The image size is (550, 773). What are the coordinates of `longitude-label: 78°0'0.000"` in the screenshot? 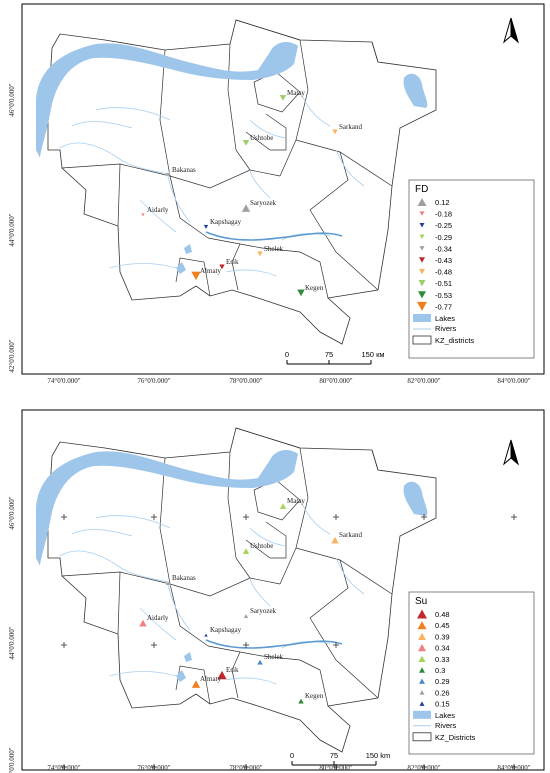 It's located at (245, 381).